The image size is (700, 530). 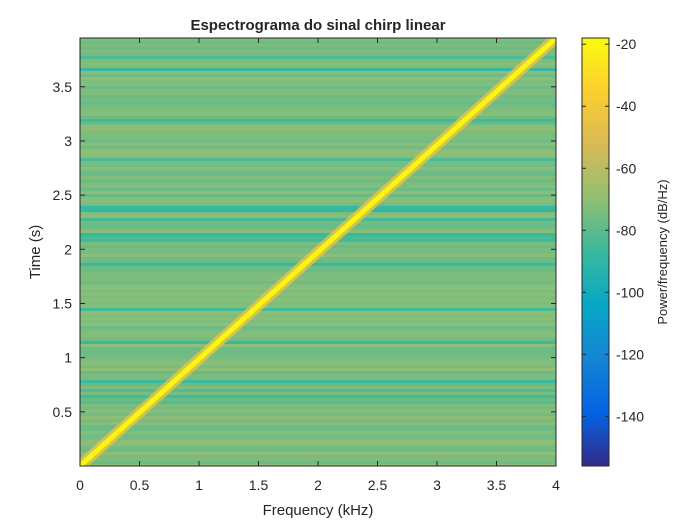 What do you see at coordinates (626, 106) in the screenshot?
I see `colorbar-tick-label: -40` at bounding box center [626, 106].